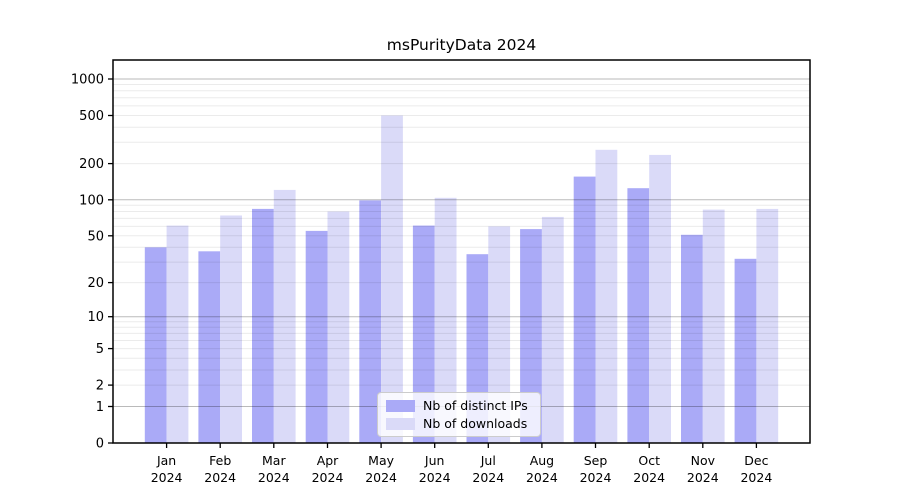 The image size is (900, 500). What do you see at coordinates (542, 460) in the screenshot?
I see `x-tick-label-month: Aug` at bounding box center [542, 460].